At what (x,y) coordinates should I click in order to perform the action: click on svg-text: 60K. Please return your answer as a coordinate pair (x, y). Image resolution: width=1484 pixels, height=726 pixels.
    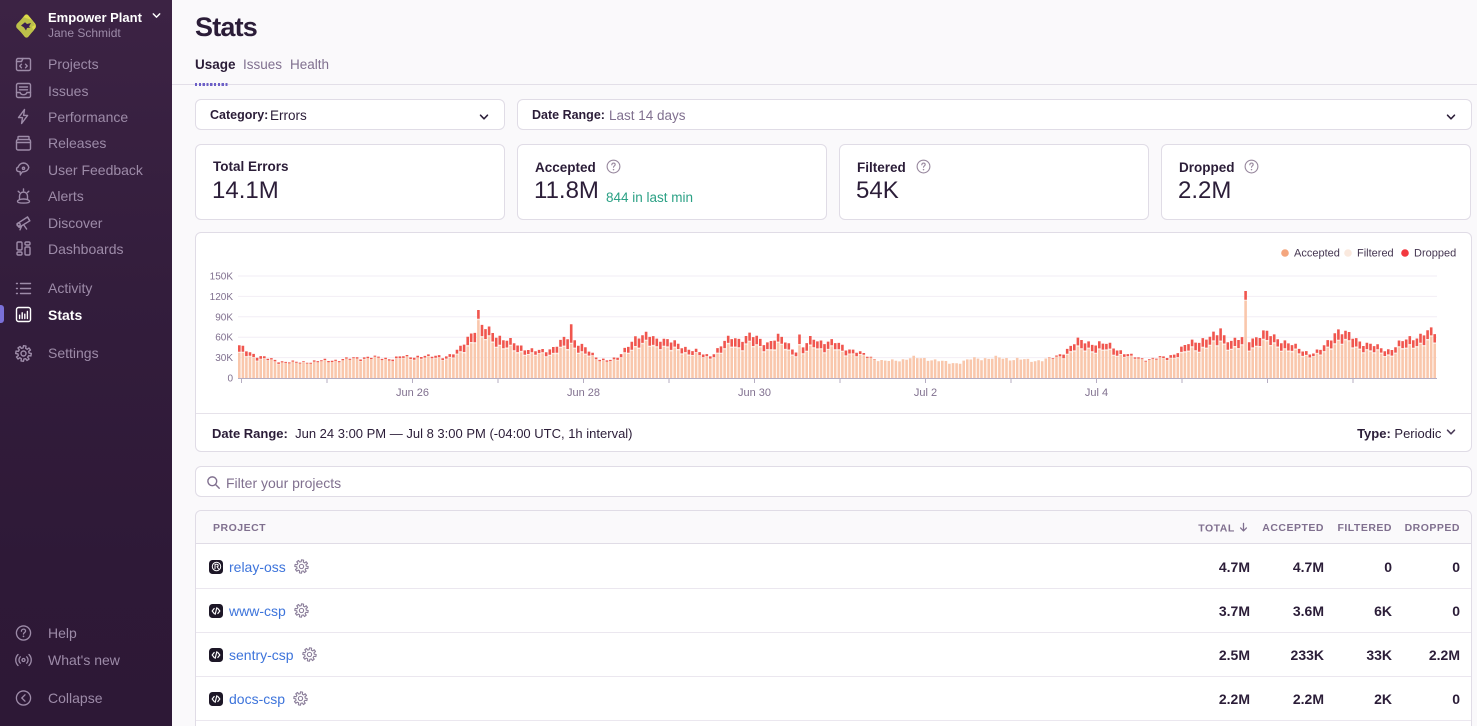
    Looking at the image, I should click on (224, 338).